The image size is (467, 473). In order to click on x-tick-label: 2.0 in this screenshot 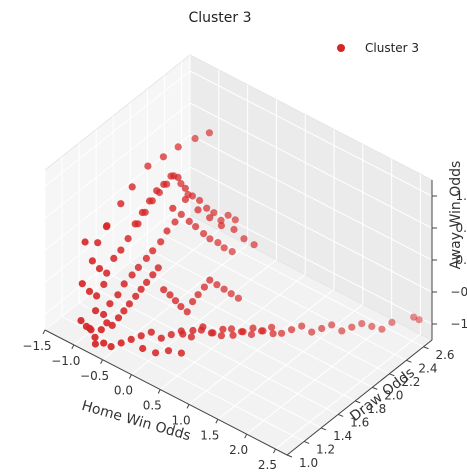, I will do `click(238, 450)`.